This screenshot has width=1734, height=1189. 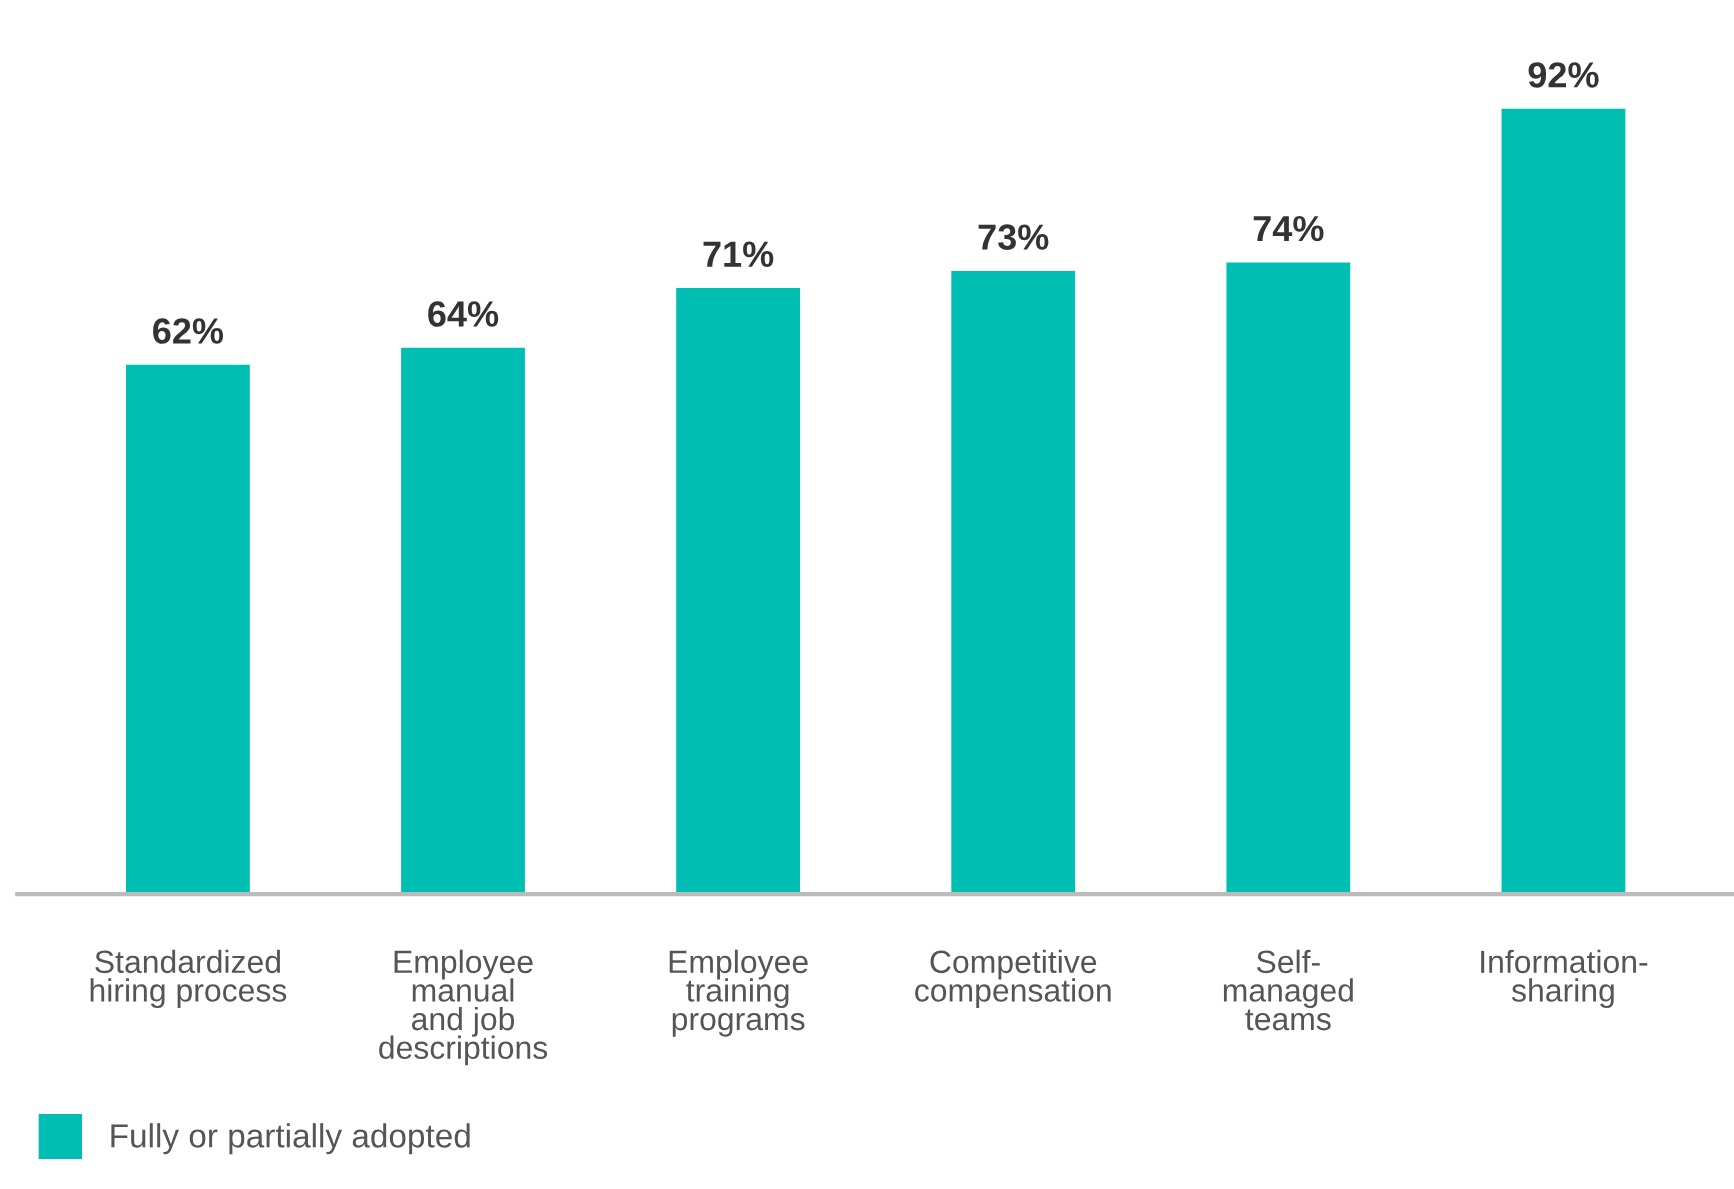 I want to click on legend-label: Fully or partially adopted, so click(x=290, y=1139).